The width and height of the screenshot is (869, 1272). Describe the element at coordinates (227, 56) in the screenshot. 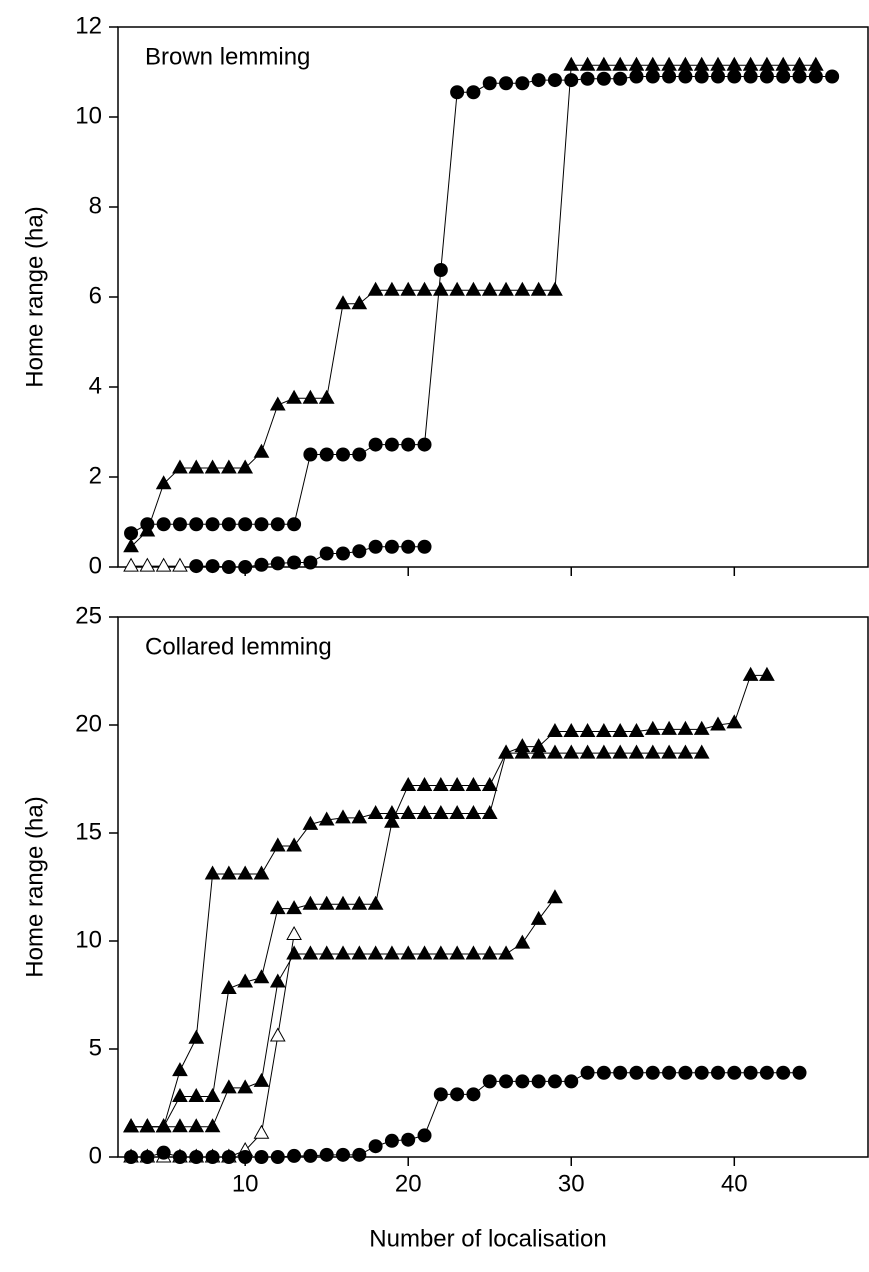

I see `panel-title: Brown lemming` at that location.